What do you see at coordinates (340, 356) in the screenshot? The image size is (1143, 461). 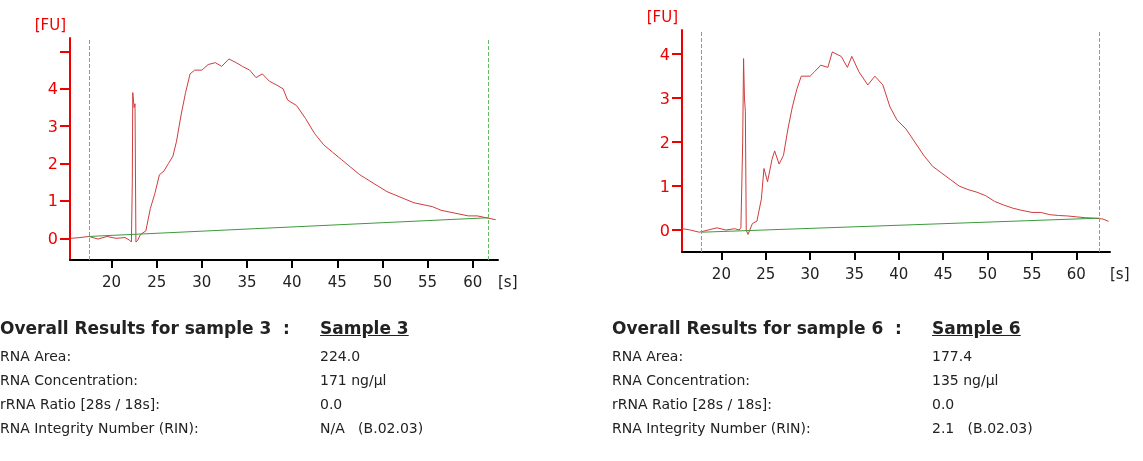 I see `text: 224.0` at bounding box center [340, 356].